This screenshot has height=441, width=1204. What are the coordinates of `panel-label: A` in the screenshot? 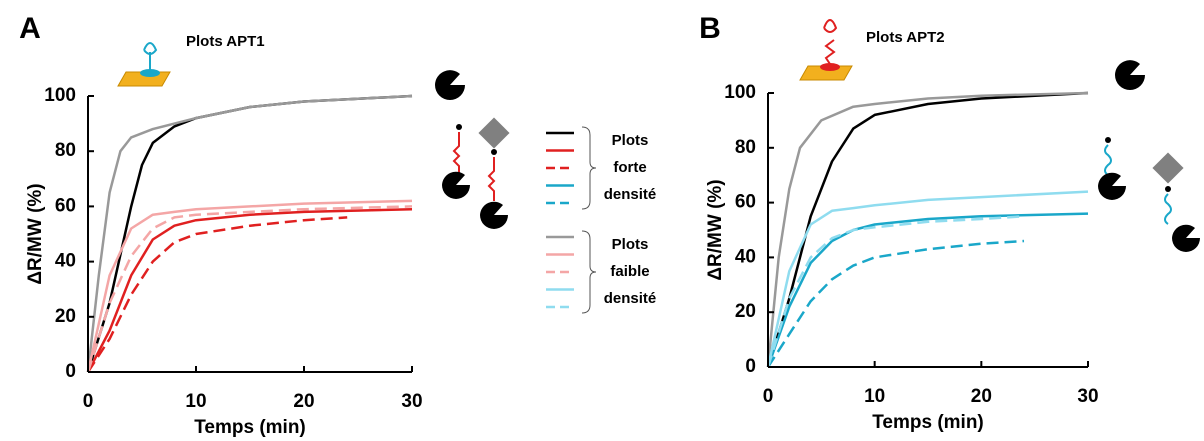 It's located at (30, 28).